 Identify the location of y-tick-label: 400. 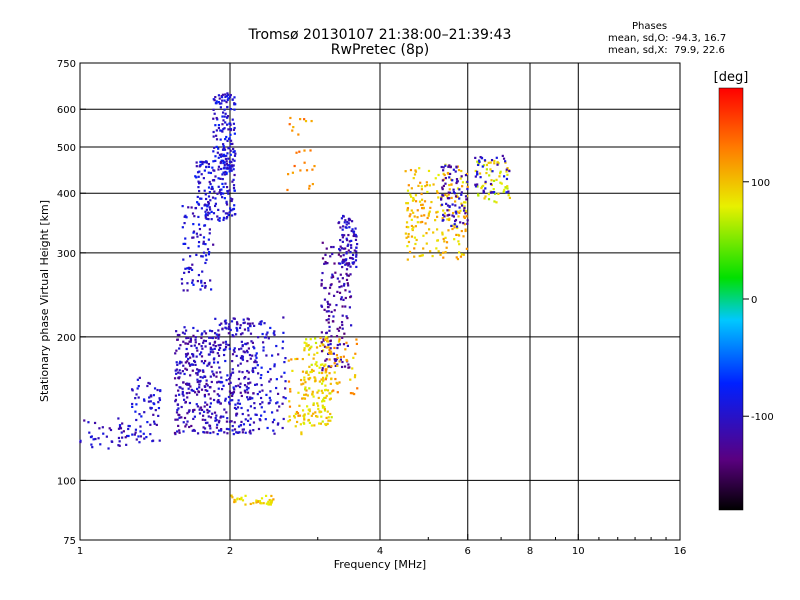
(66, 194).